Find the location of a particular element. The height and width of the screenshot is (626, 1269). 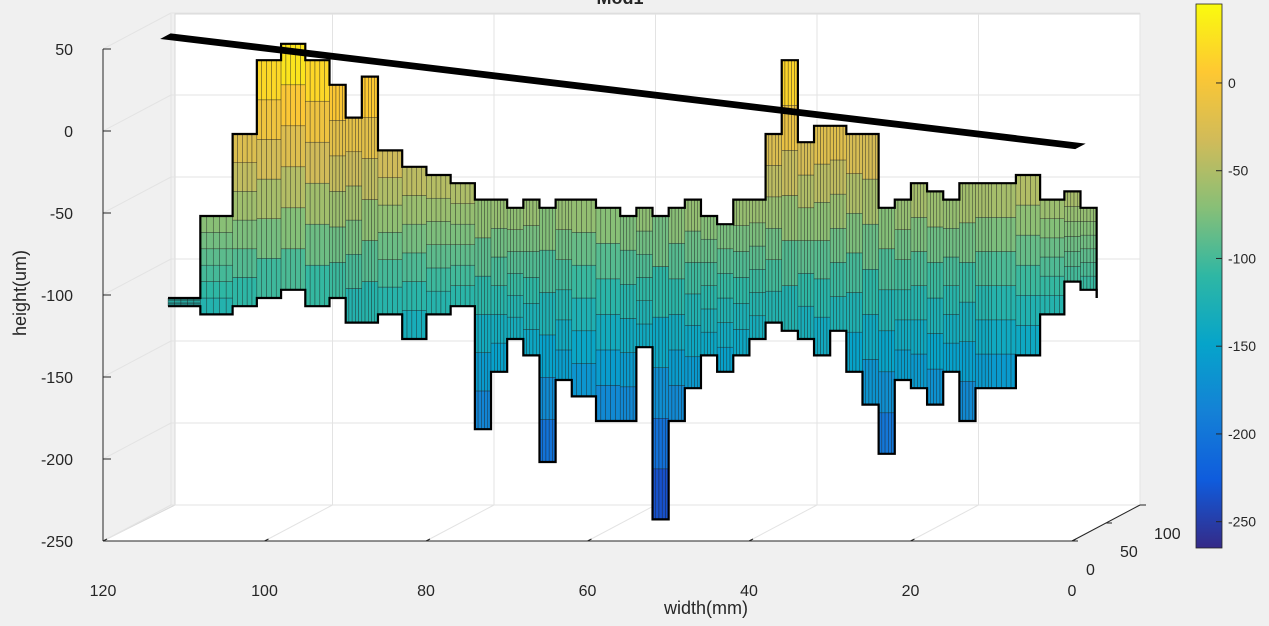

grid-line-side is located at coordinates (137, 31).